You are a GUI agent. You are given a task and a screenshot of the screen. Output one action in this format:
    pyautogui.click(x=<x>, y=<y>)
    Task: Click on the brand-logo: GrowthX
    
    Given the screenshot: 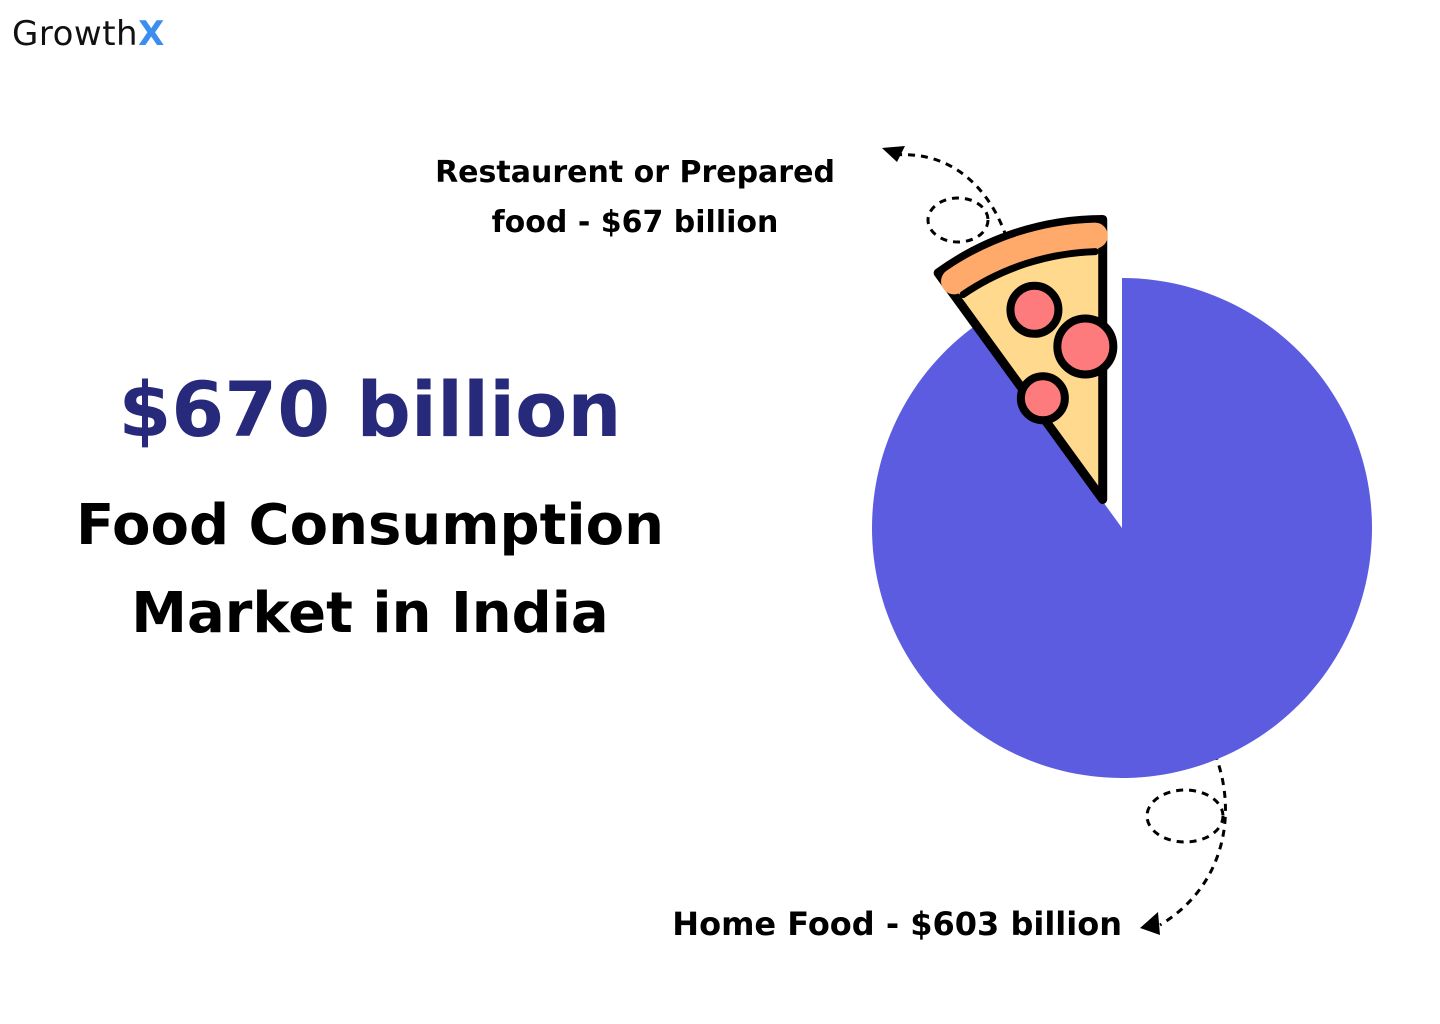 What is the action you would take?
    pyautogui.click(x=88, y=34)
    